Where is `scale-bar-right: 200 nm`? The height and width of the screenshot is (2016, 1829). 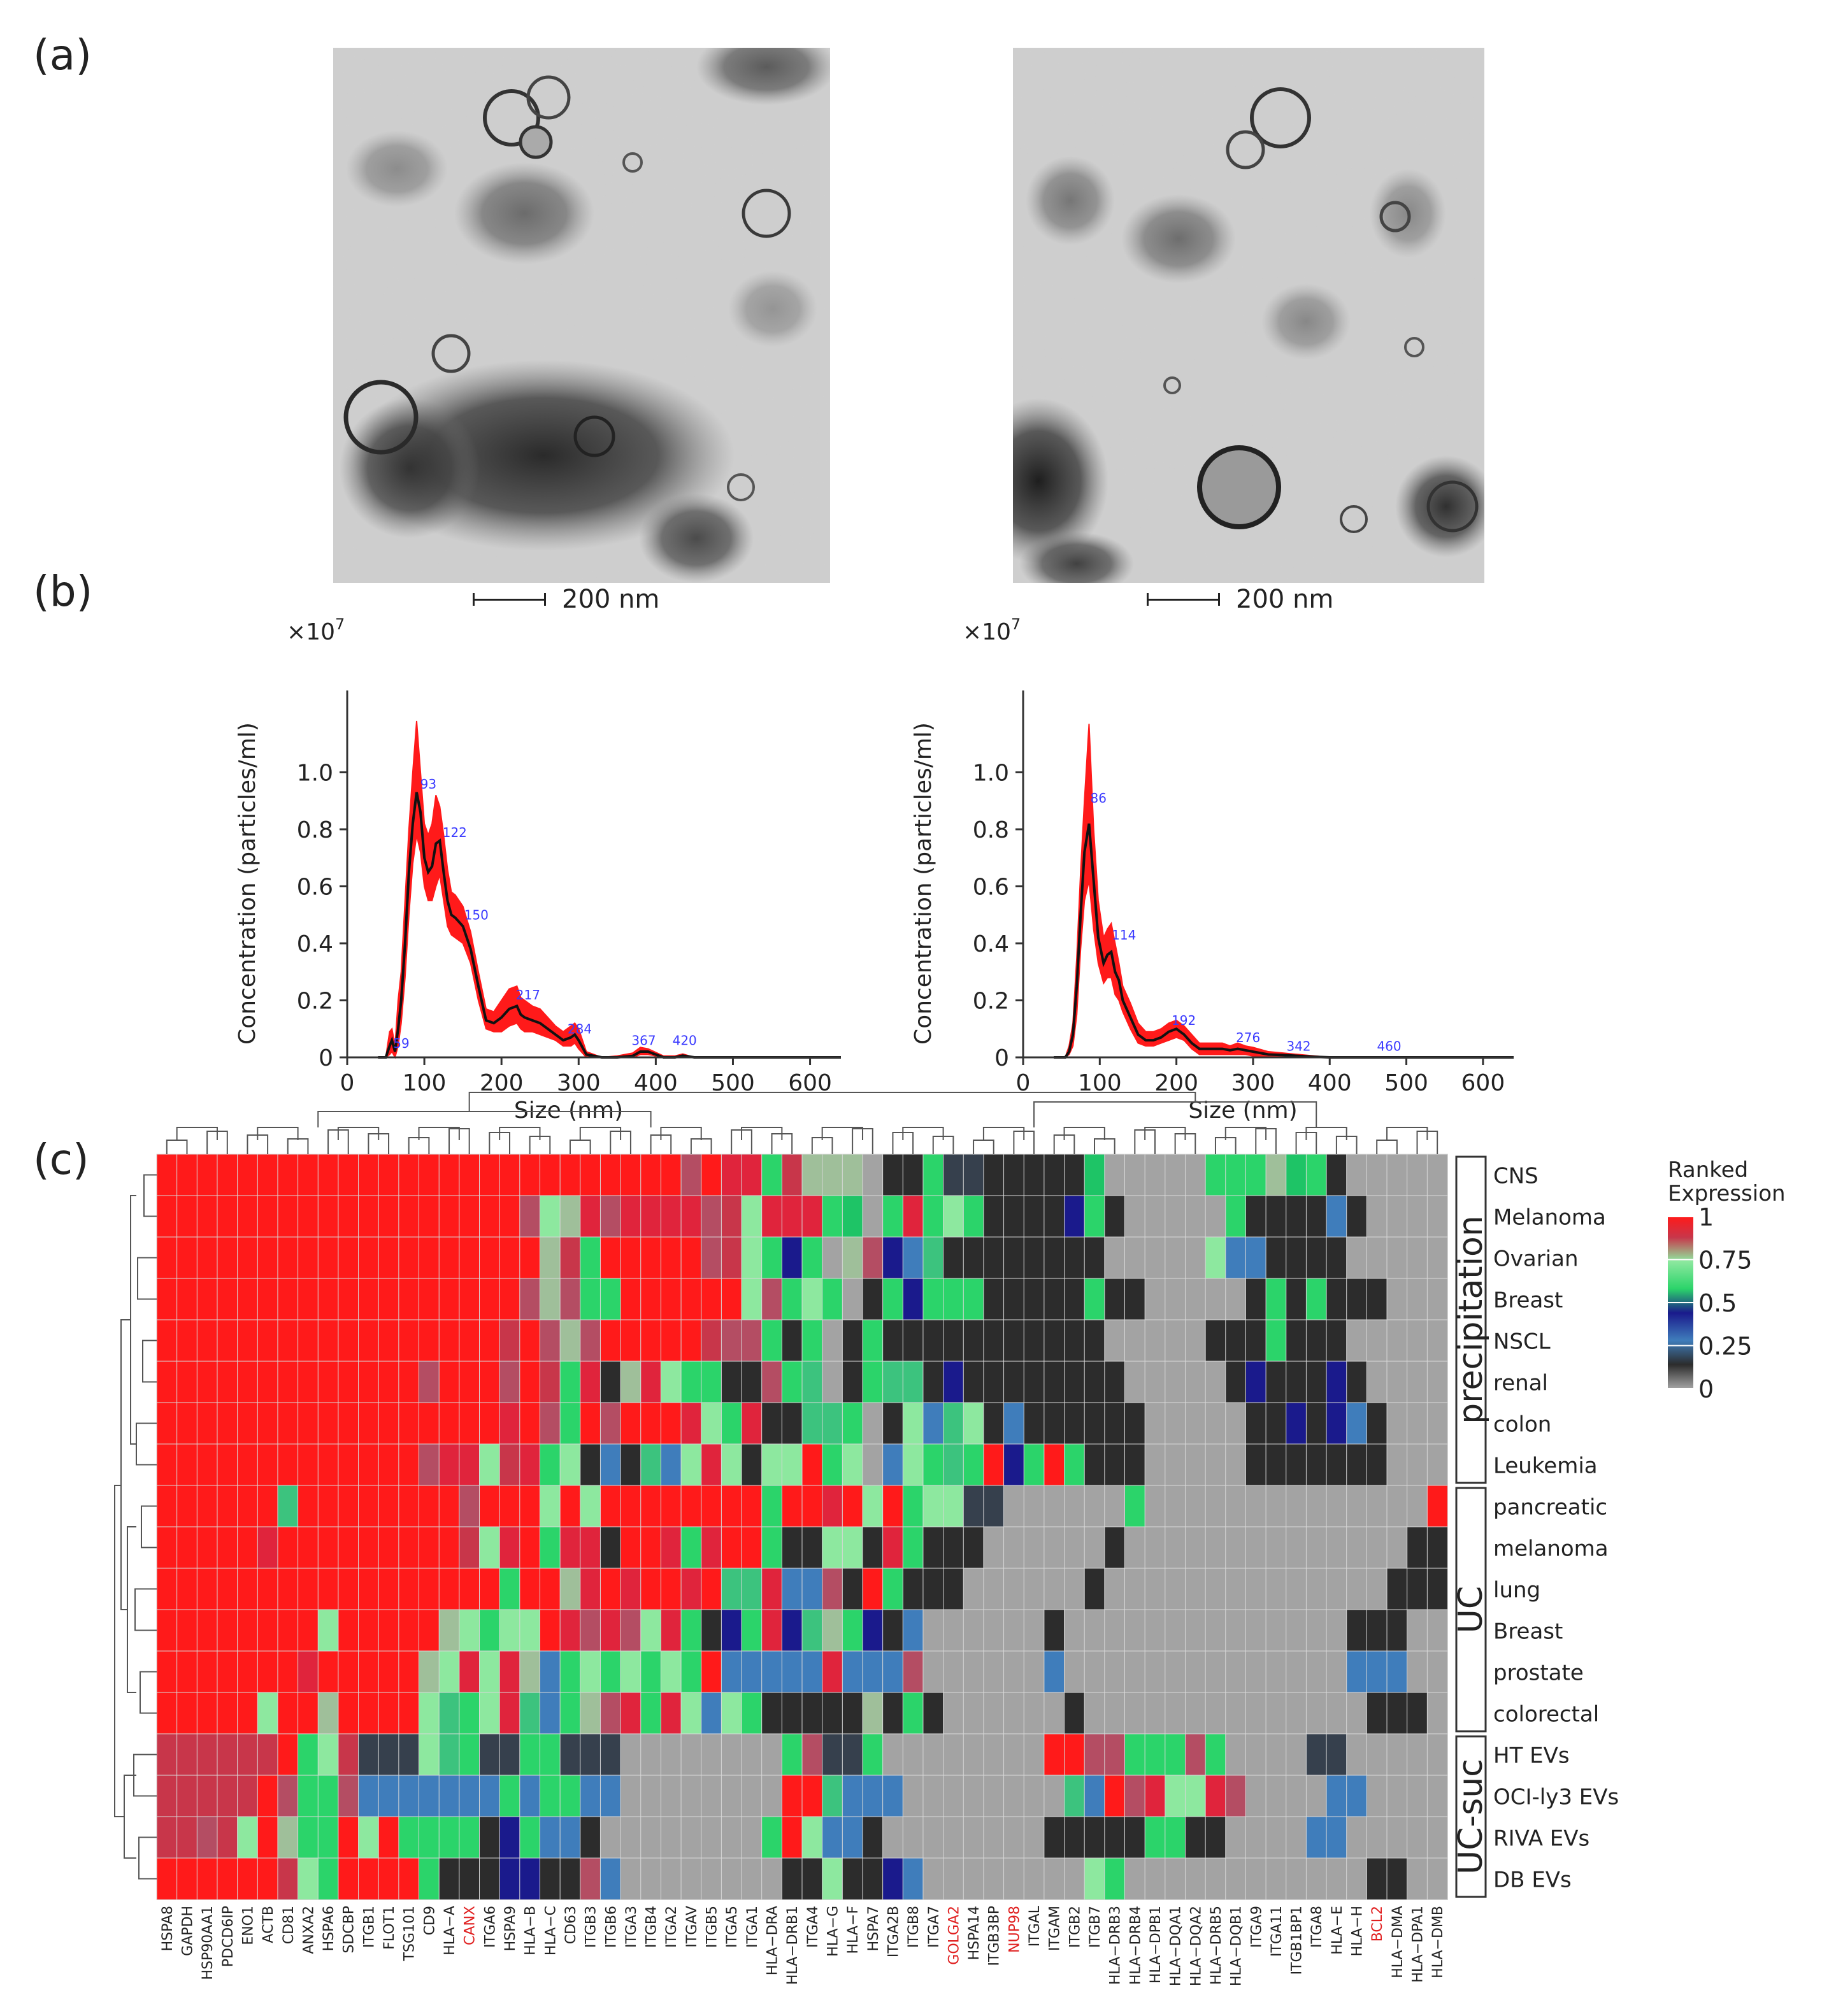 scale-bar-right: 200 nm is located at coordinates (1249, 601).